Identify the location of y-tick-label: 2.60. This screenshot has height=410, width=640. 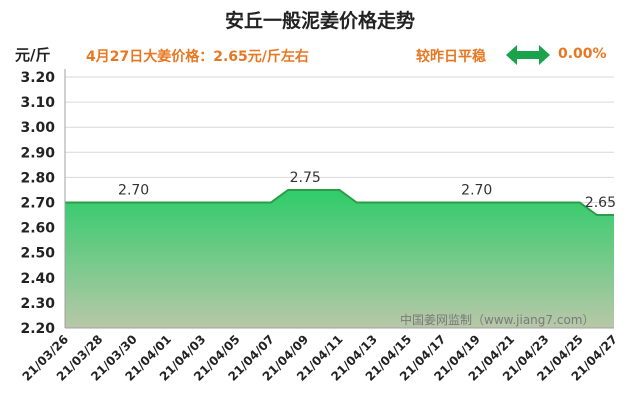
(37, 229).